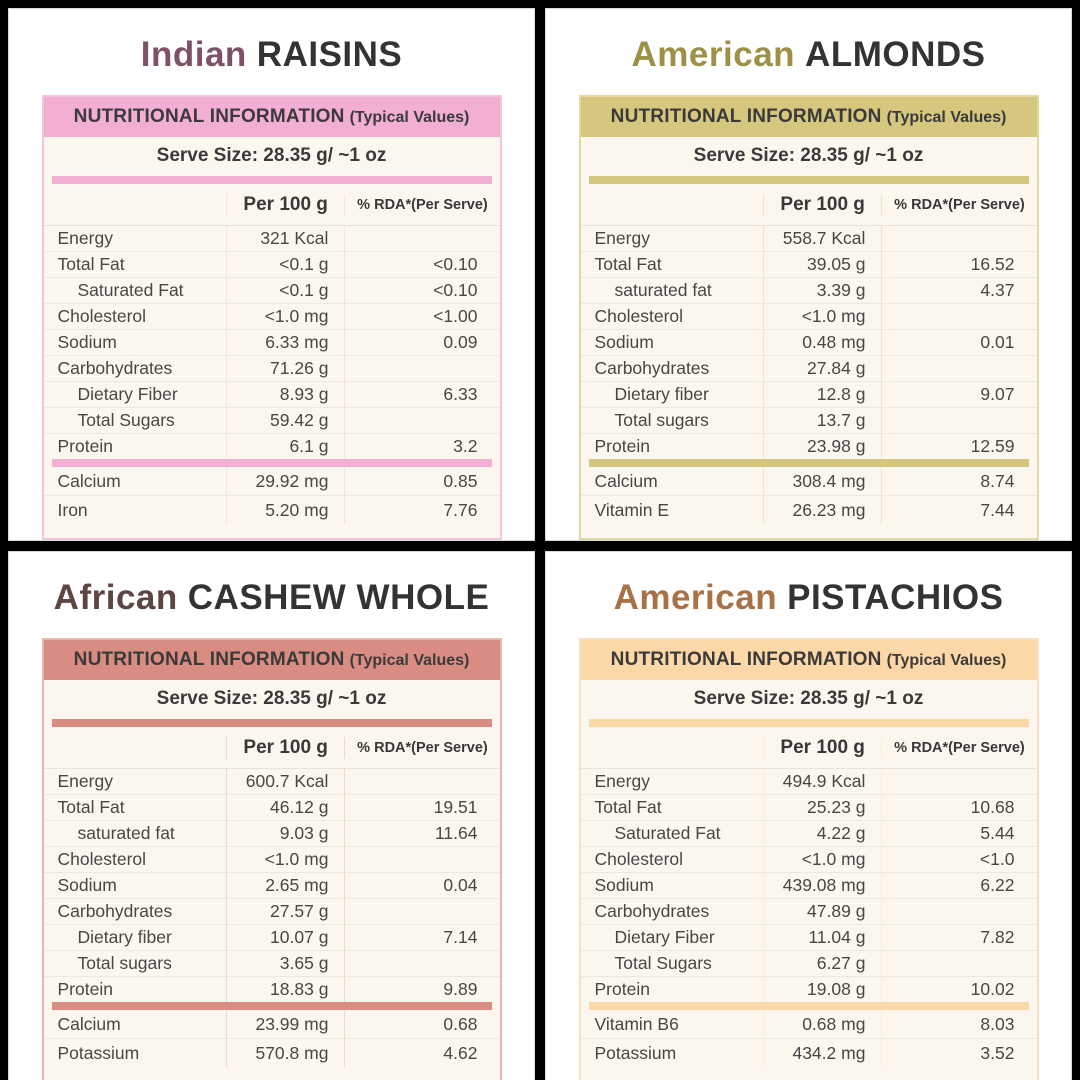 The image size is (1080, 1080). Describe the element at coordinates (285, 1053) in the screenshot. I see `mineral-row-per-100g-value: 570.8 mg` at that location.